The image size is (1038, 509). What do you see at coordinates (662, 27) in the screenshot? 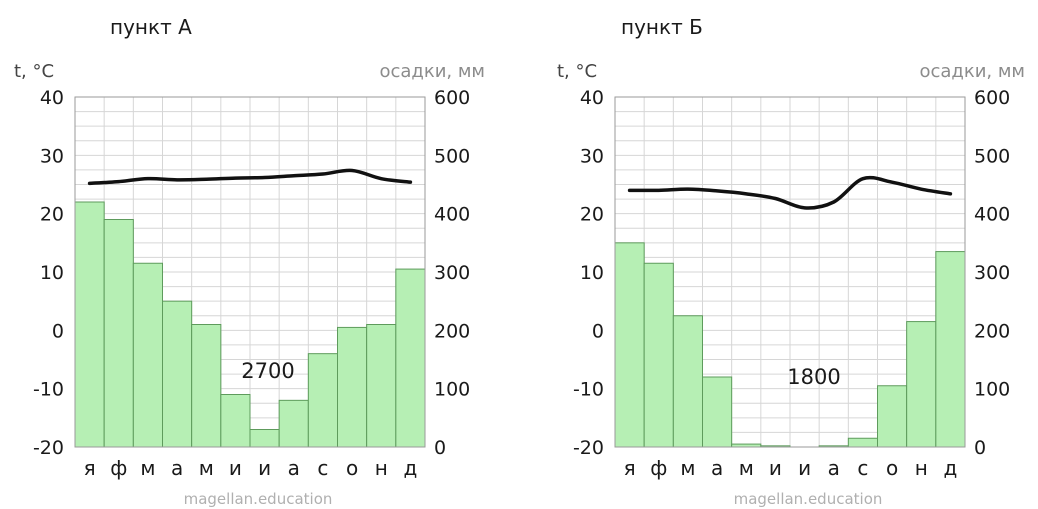
I see `chart-title: пункт Б` at bounding box center [662, 27].